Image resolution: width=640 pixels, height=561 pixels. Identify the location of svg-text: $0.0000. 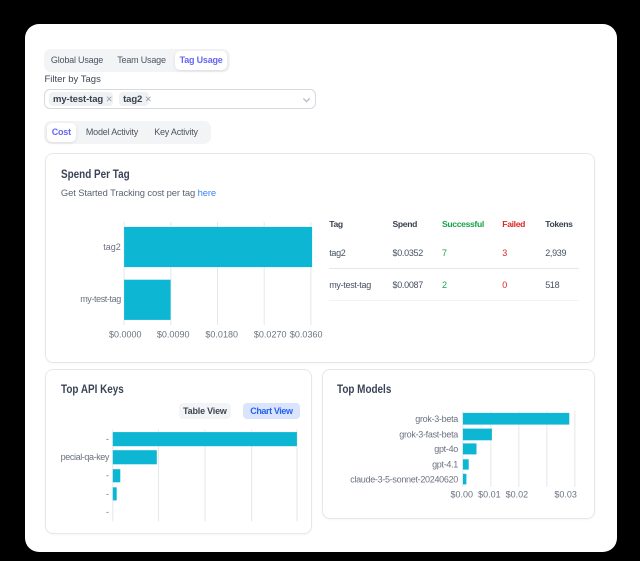
(125, 335).